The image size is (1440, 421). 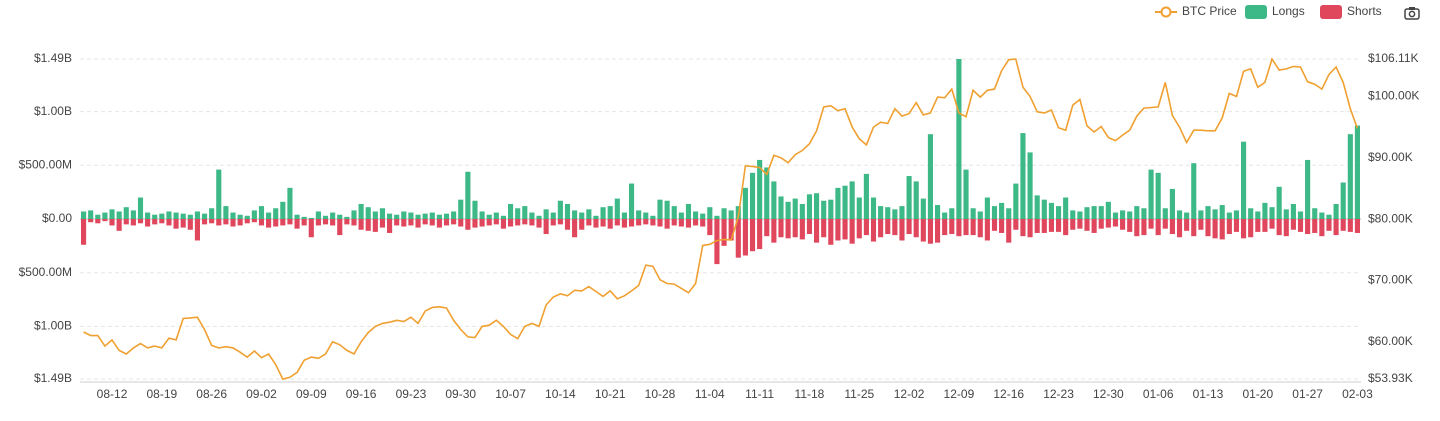 I want to click on x-tick-label: 02-03, so click(x=1357, y=394).